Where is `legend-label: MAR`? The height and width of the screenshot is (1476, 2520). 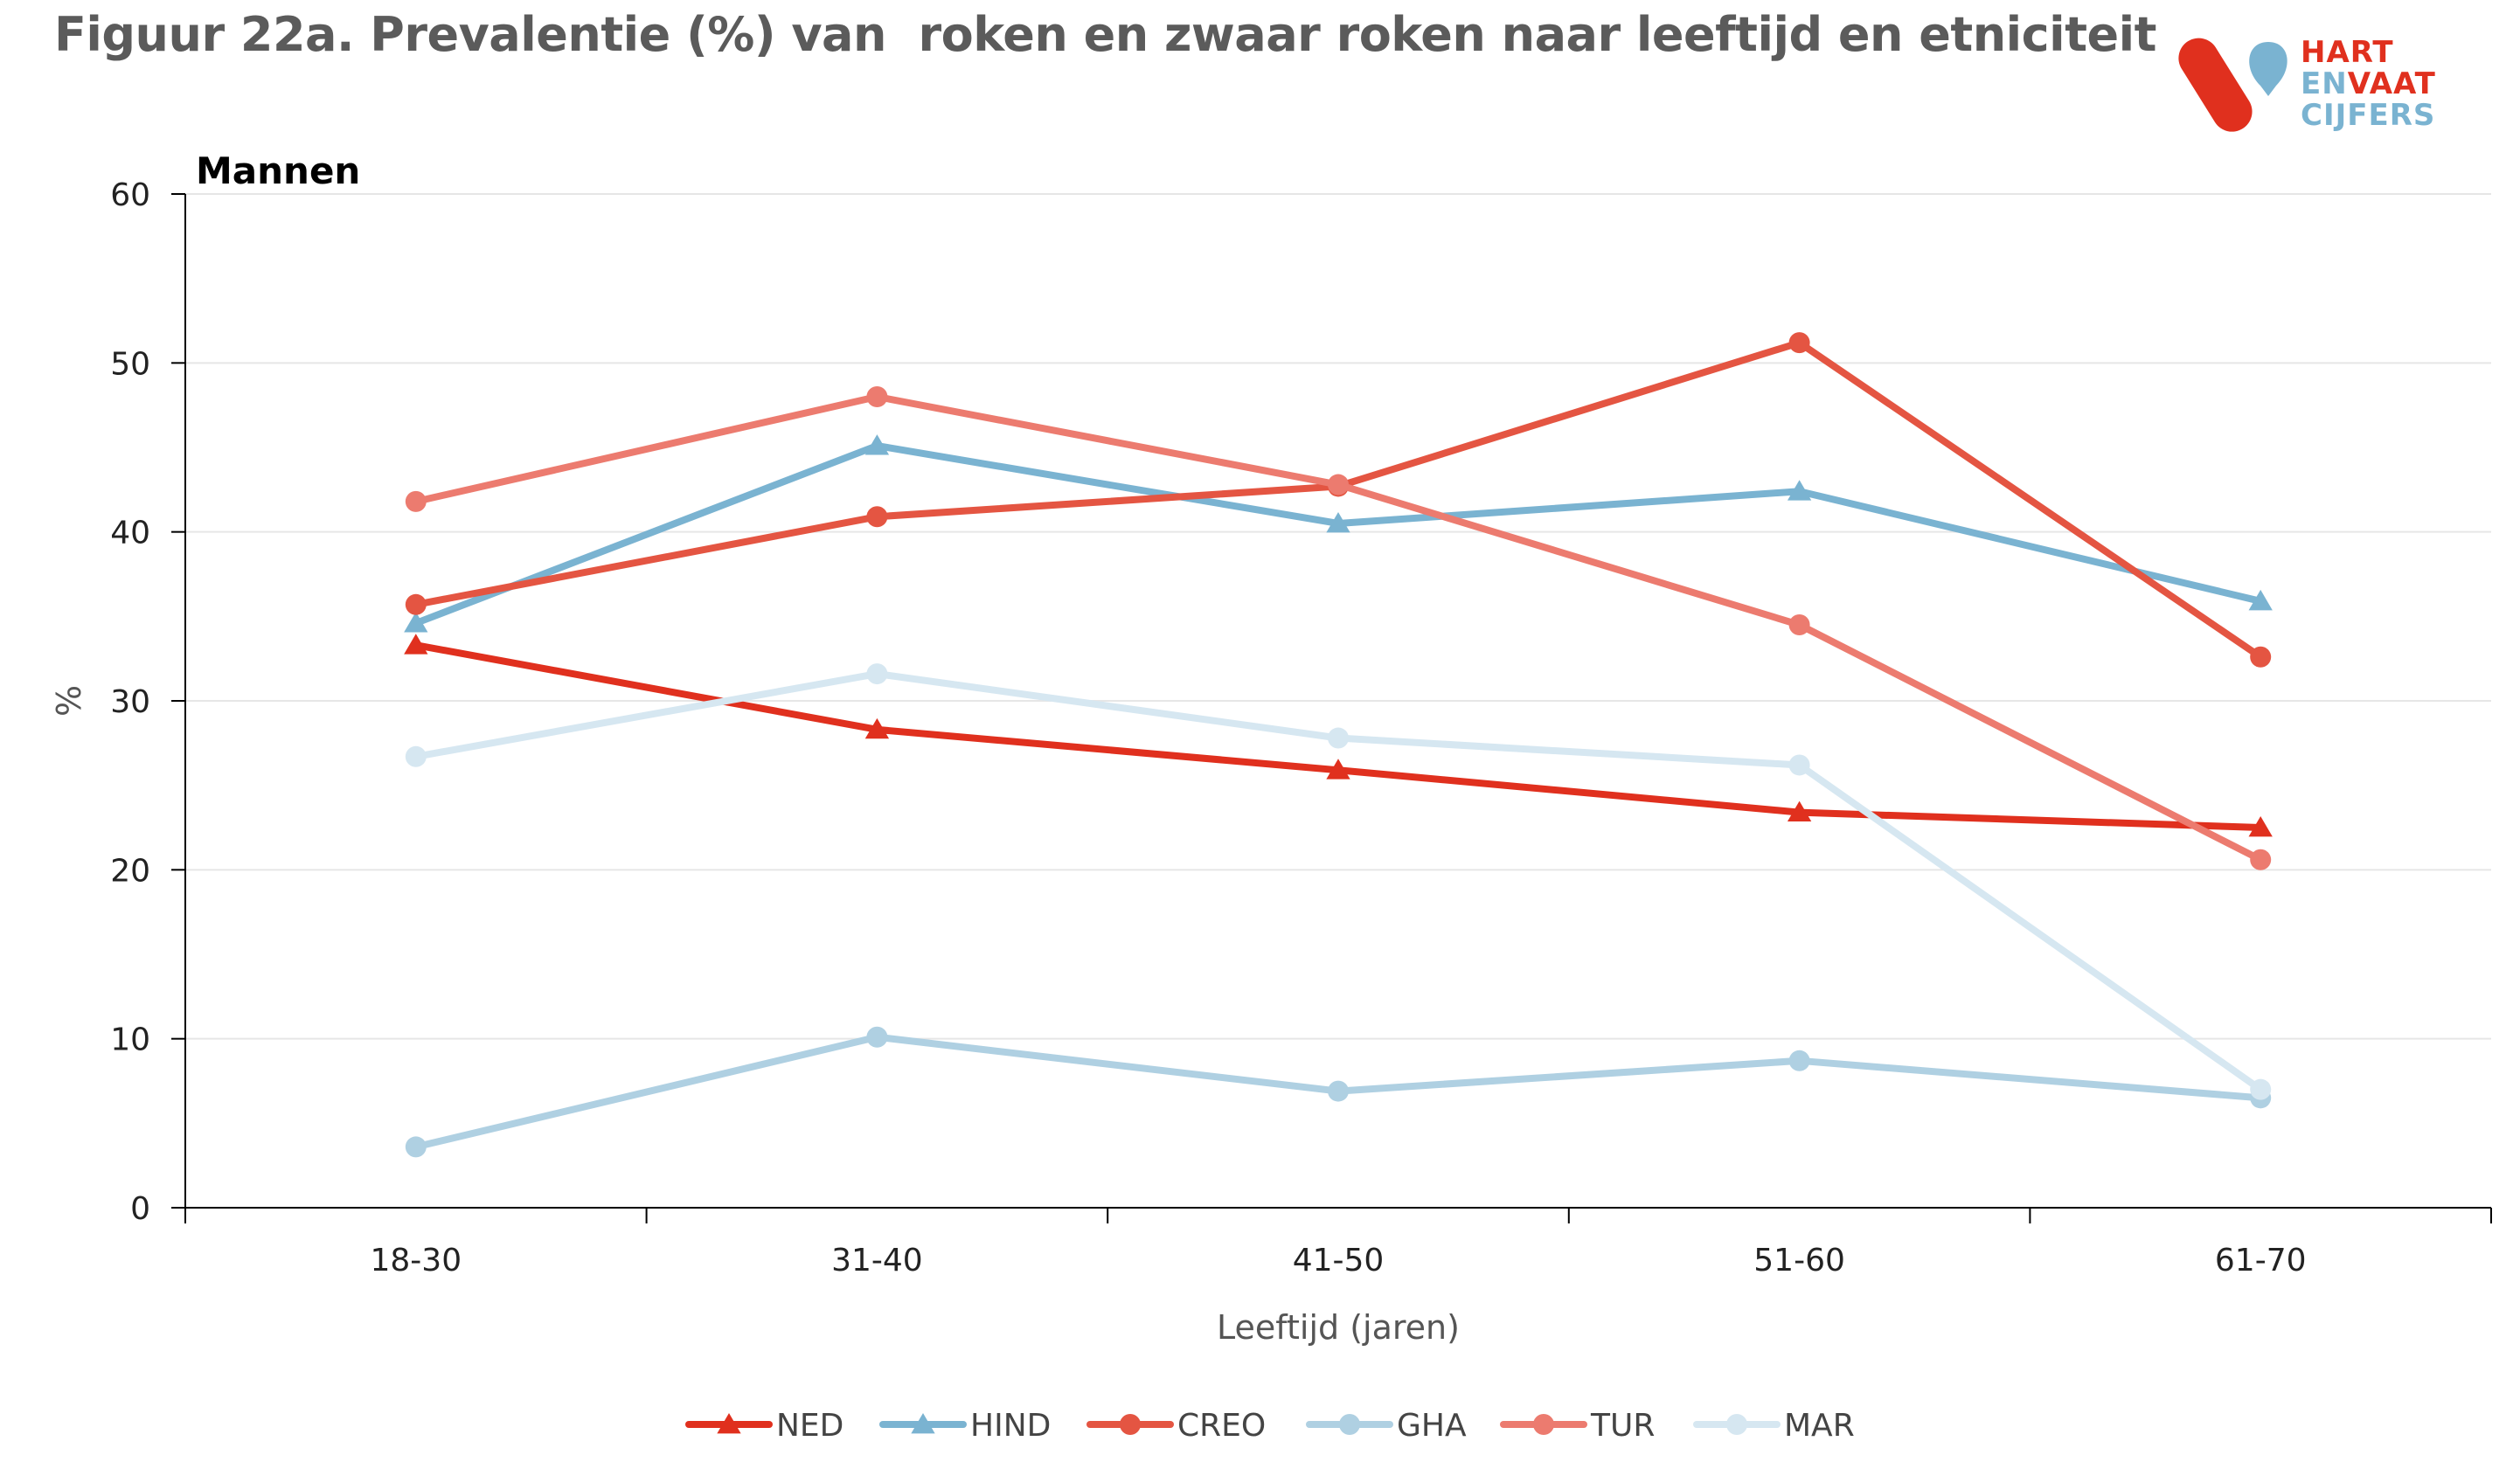 legend-label: MAR is located at coordinates (1819, 1426).